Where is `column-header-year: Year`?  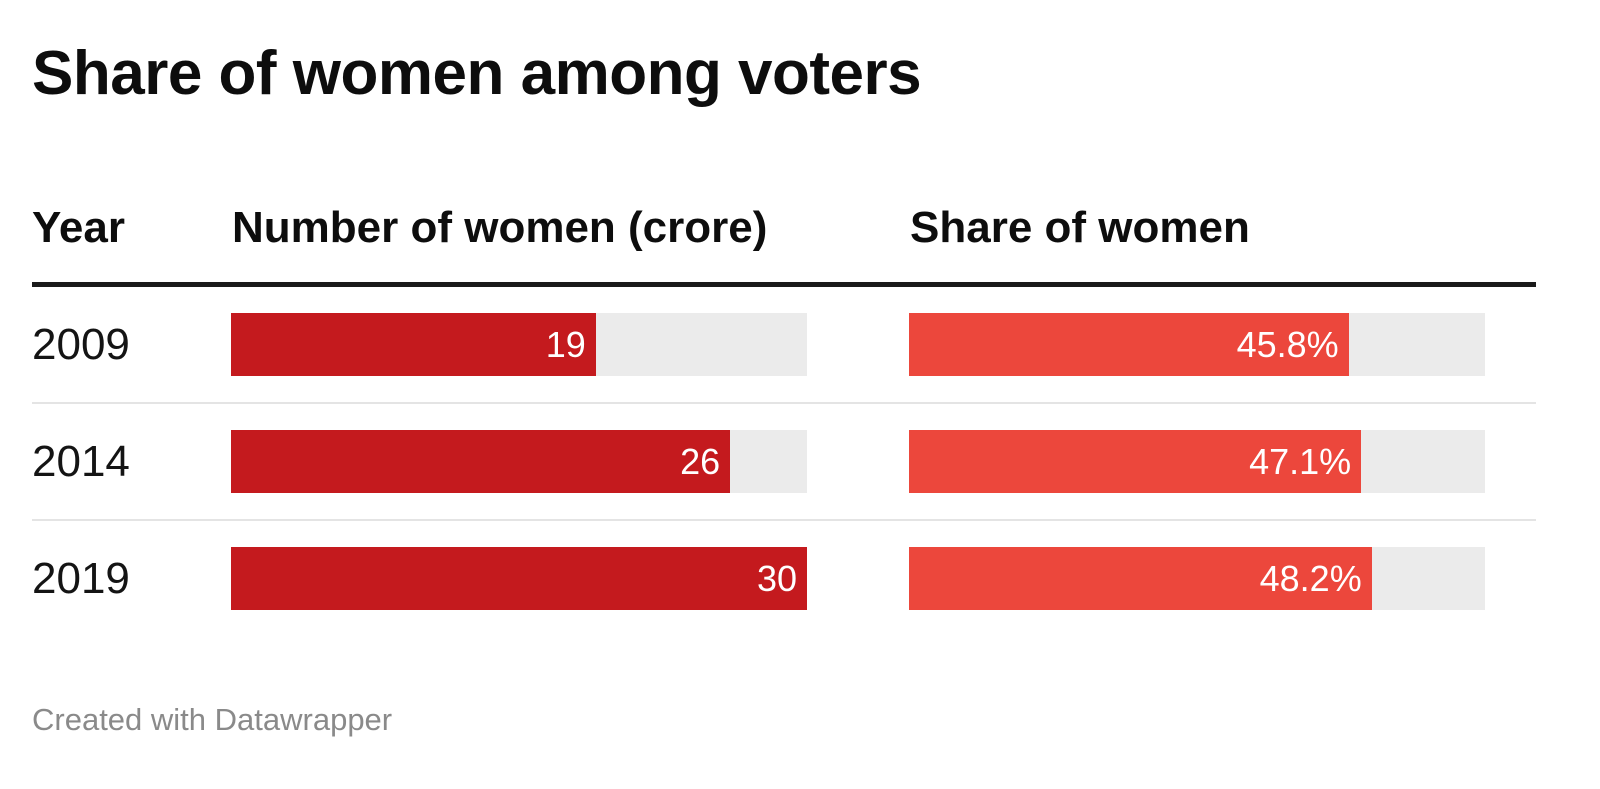
column-header-year: Year is located at coordinates (78, 227).